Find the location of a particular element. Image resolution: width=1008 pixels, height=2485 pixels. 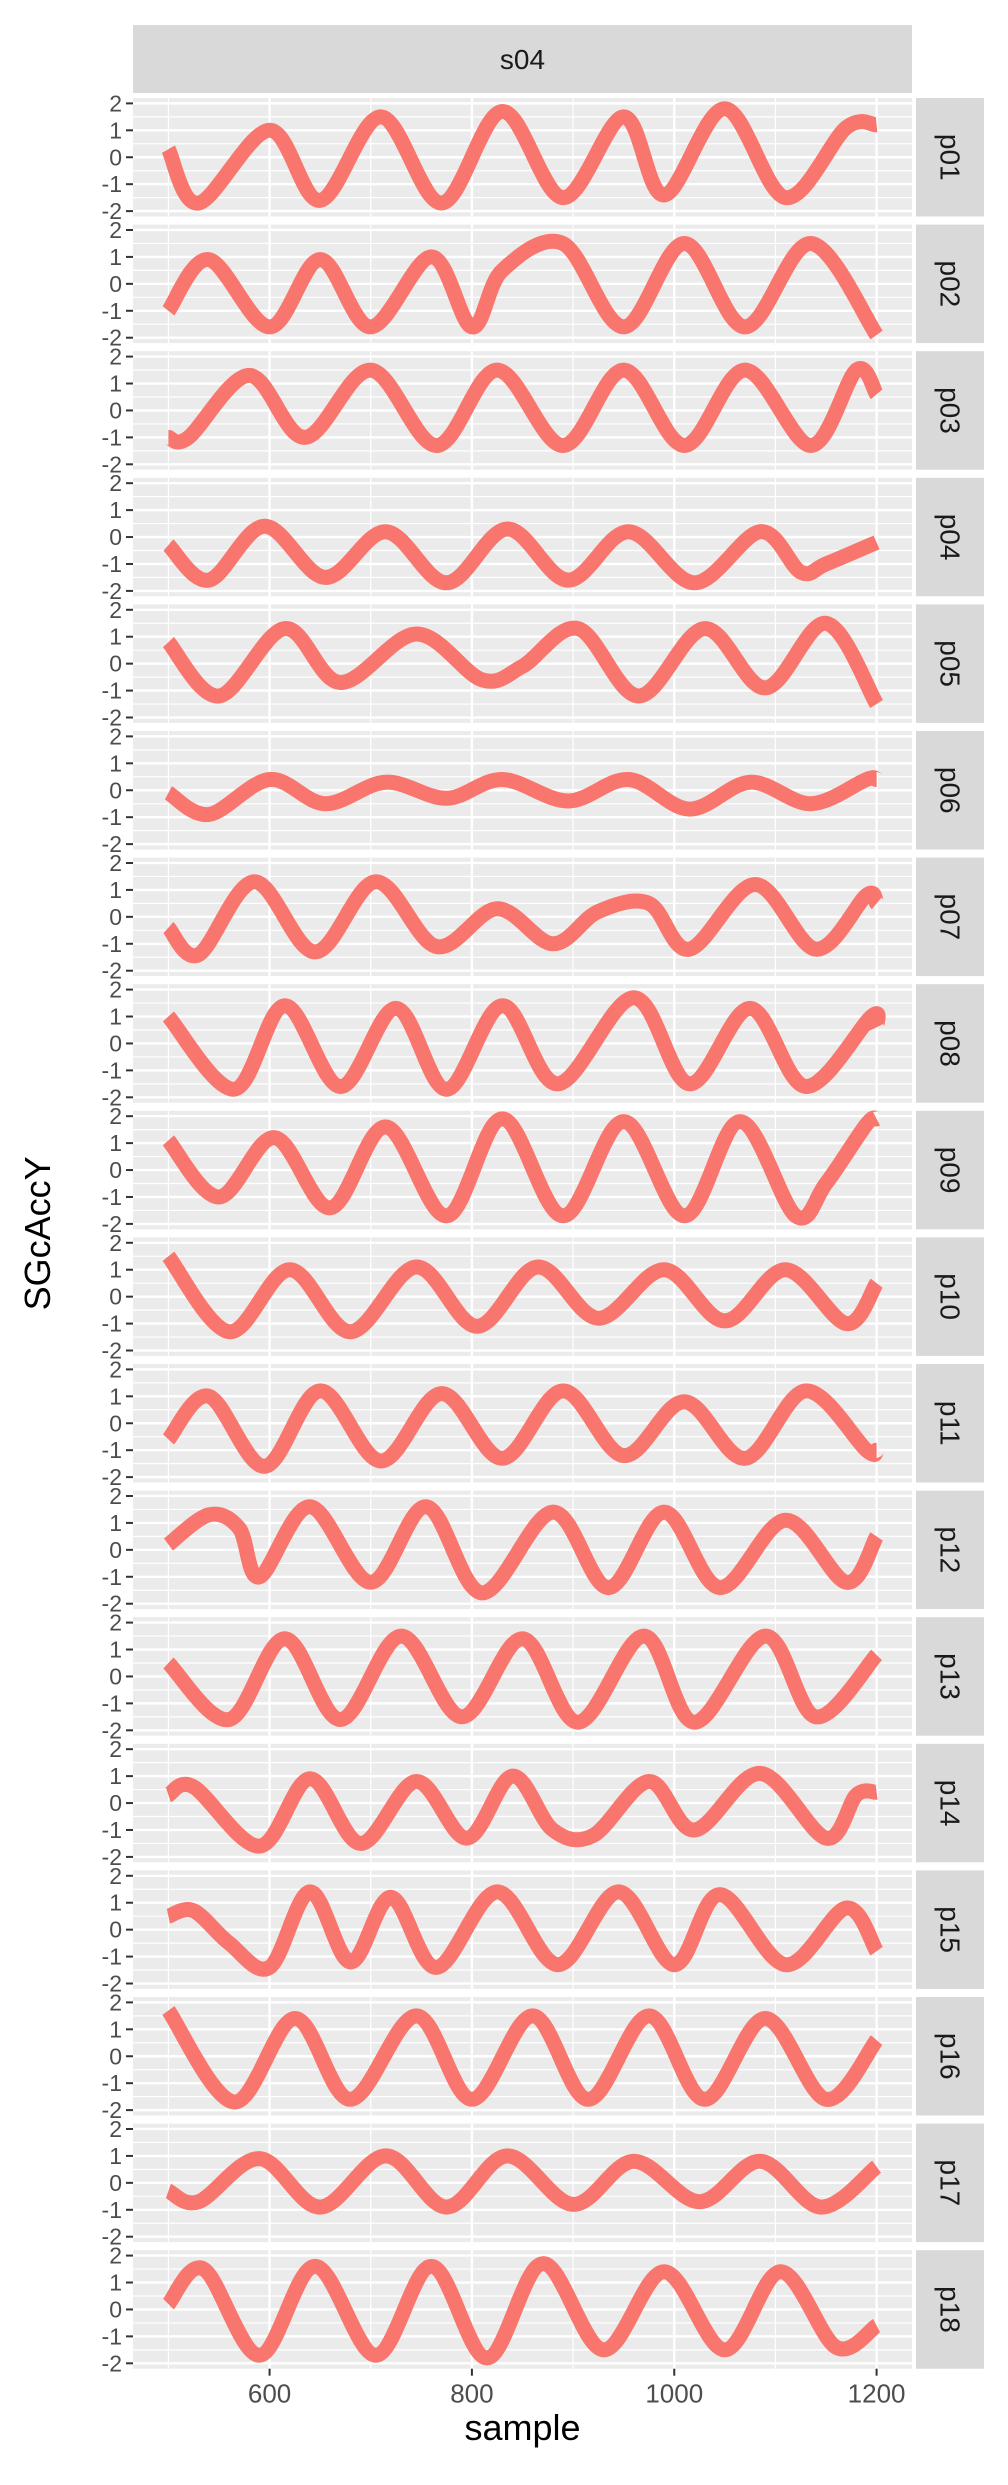

facet-strip-top is located at coordinates (522, 59).